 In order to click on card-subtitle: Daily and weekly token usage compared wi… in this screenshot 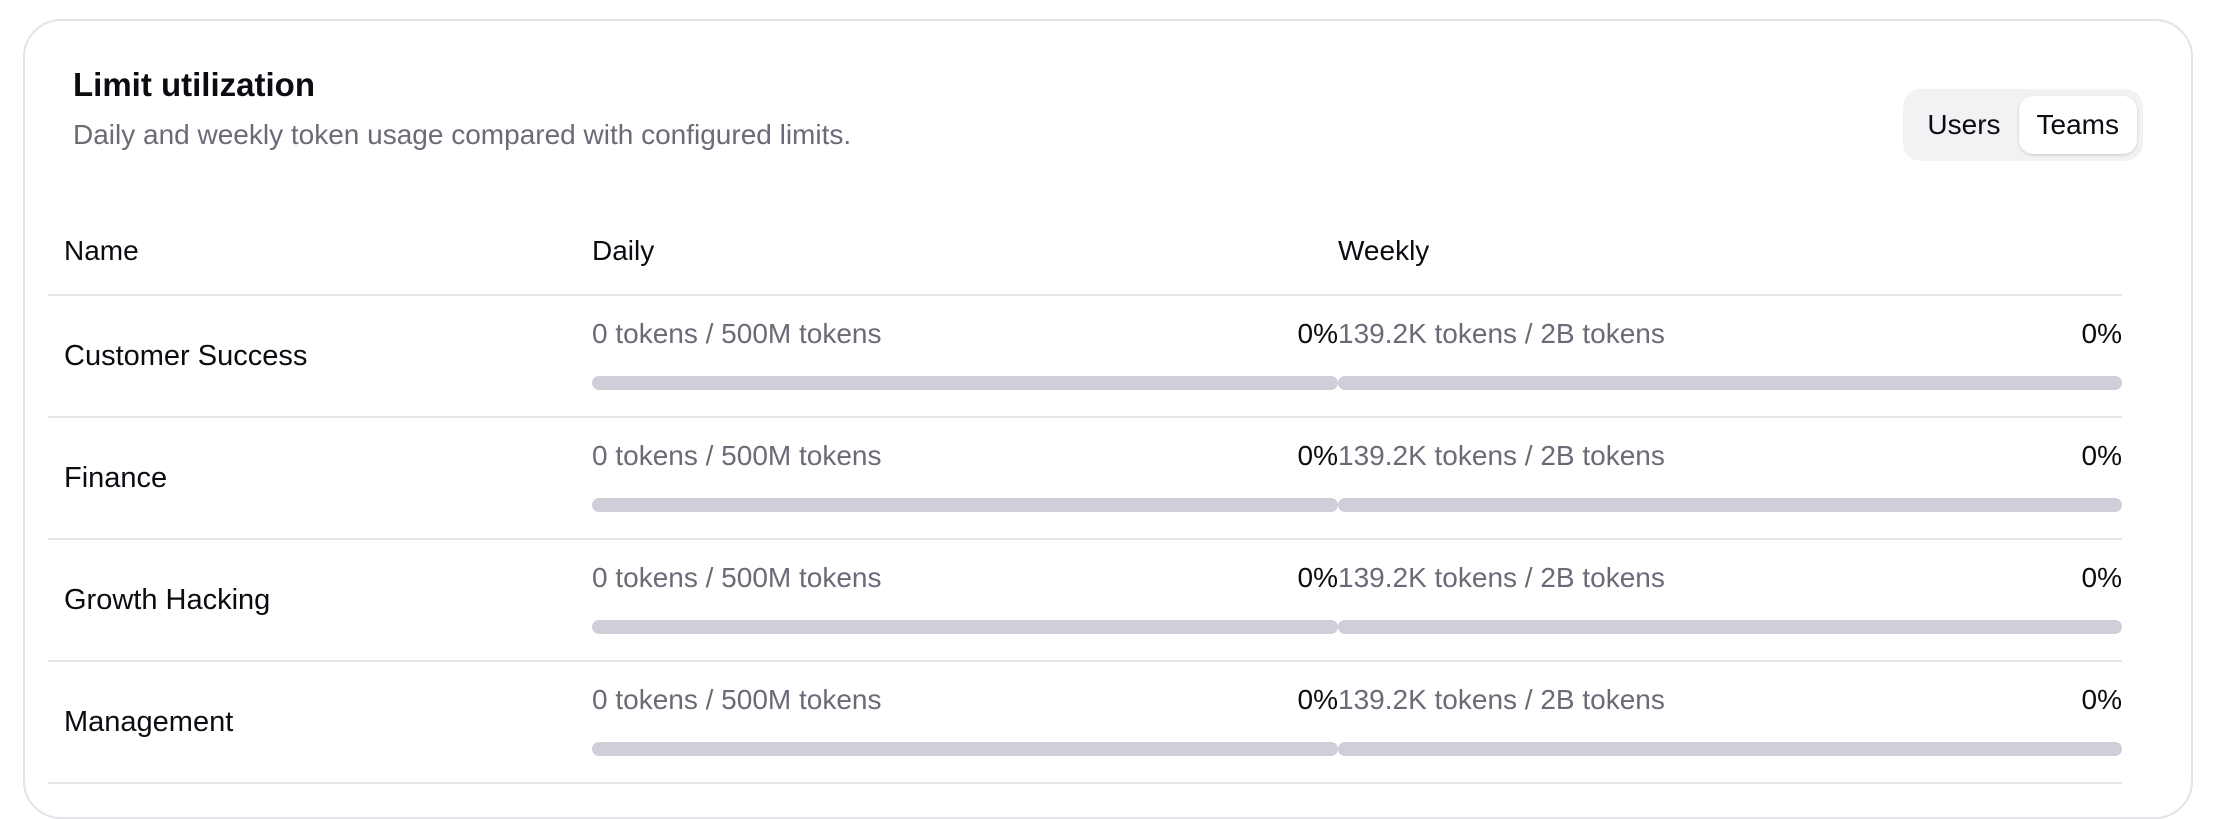, I will do `click(462, 134)`.